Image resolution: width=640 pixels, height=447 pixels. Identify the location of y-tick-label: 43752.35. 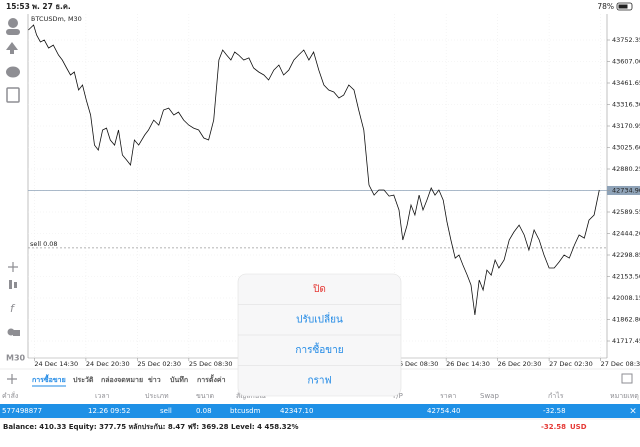
(626, 40).